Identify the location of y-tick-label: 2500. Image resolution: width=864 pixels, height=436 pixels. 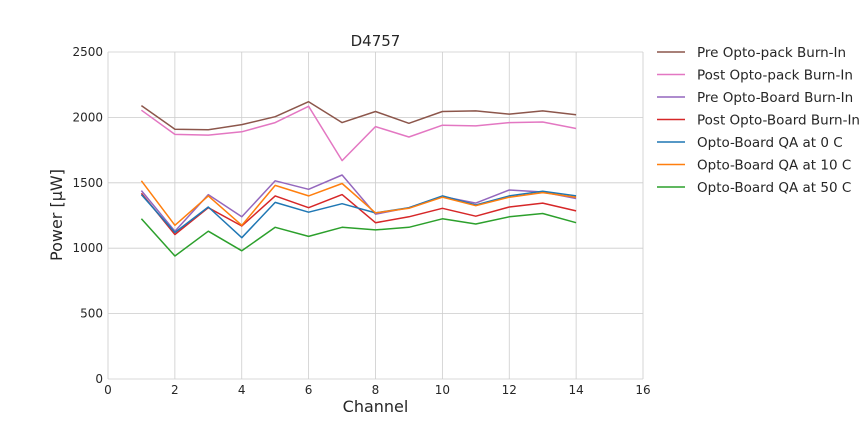
(87, 52).